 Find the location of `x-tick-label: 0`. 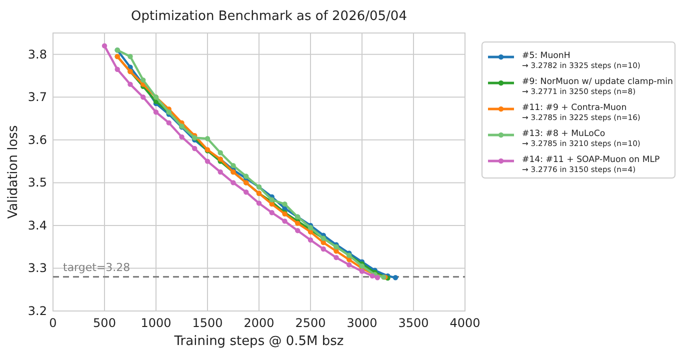

x-tick-label: 0 is located at coordinates (53, 323).